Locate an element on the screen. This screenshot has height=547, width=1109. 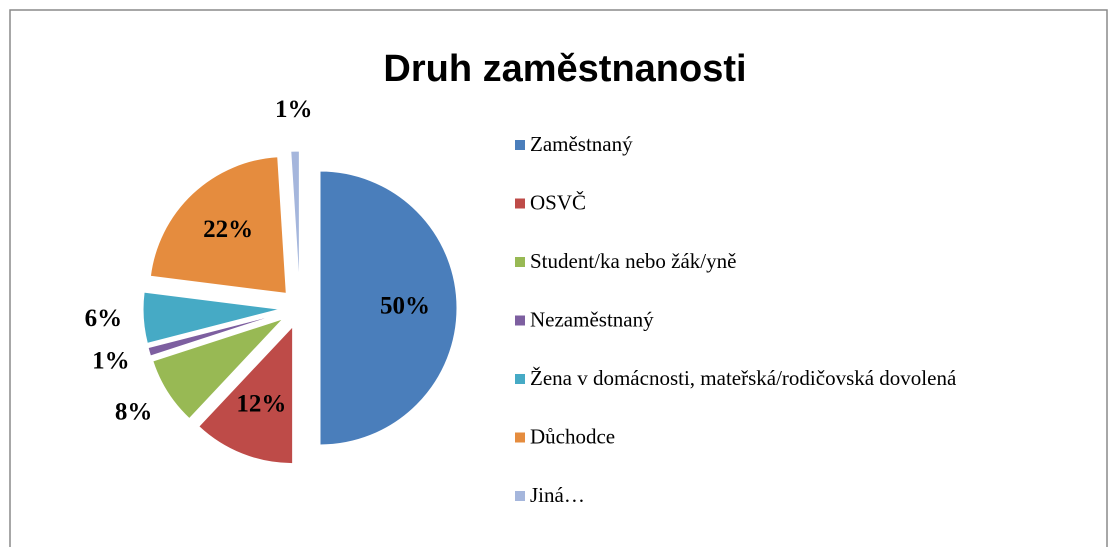
chart-title: Druh zaměstnanosti is located at coordinates (564, 69).